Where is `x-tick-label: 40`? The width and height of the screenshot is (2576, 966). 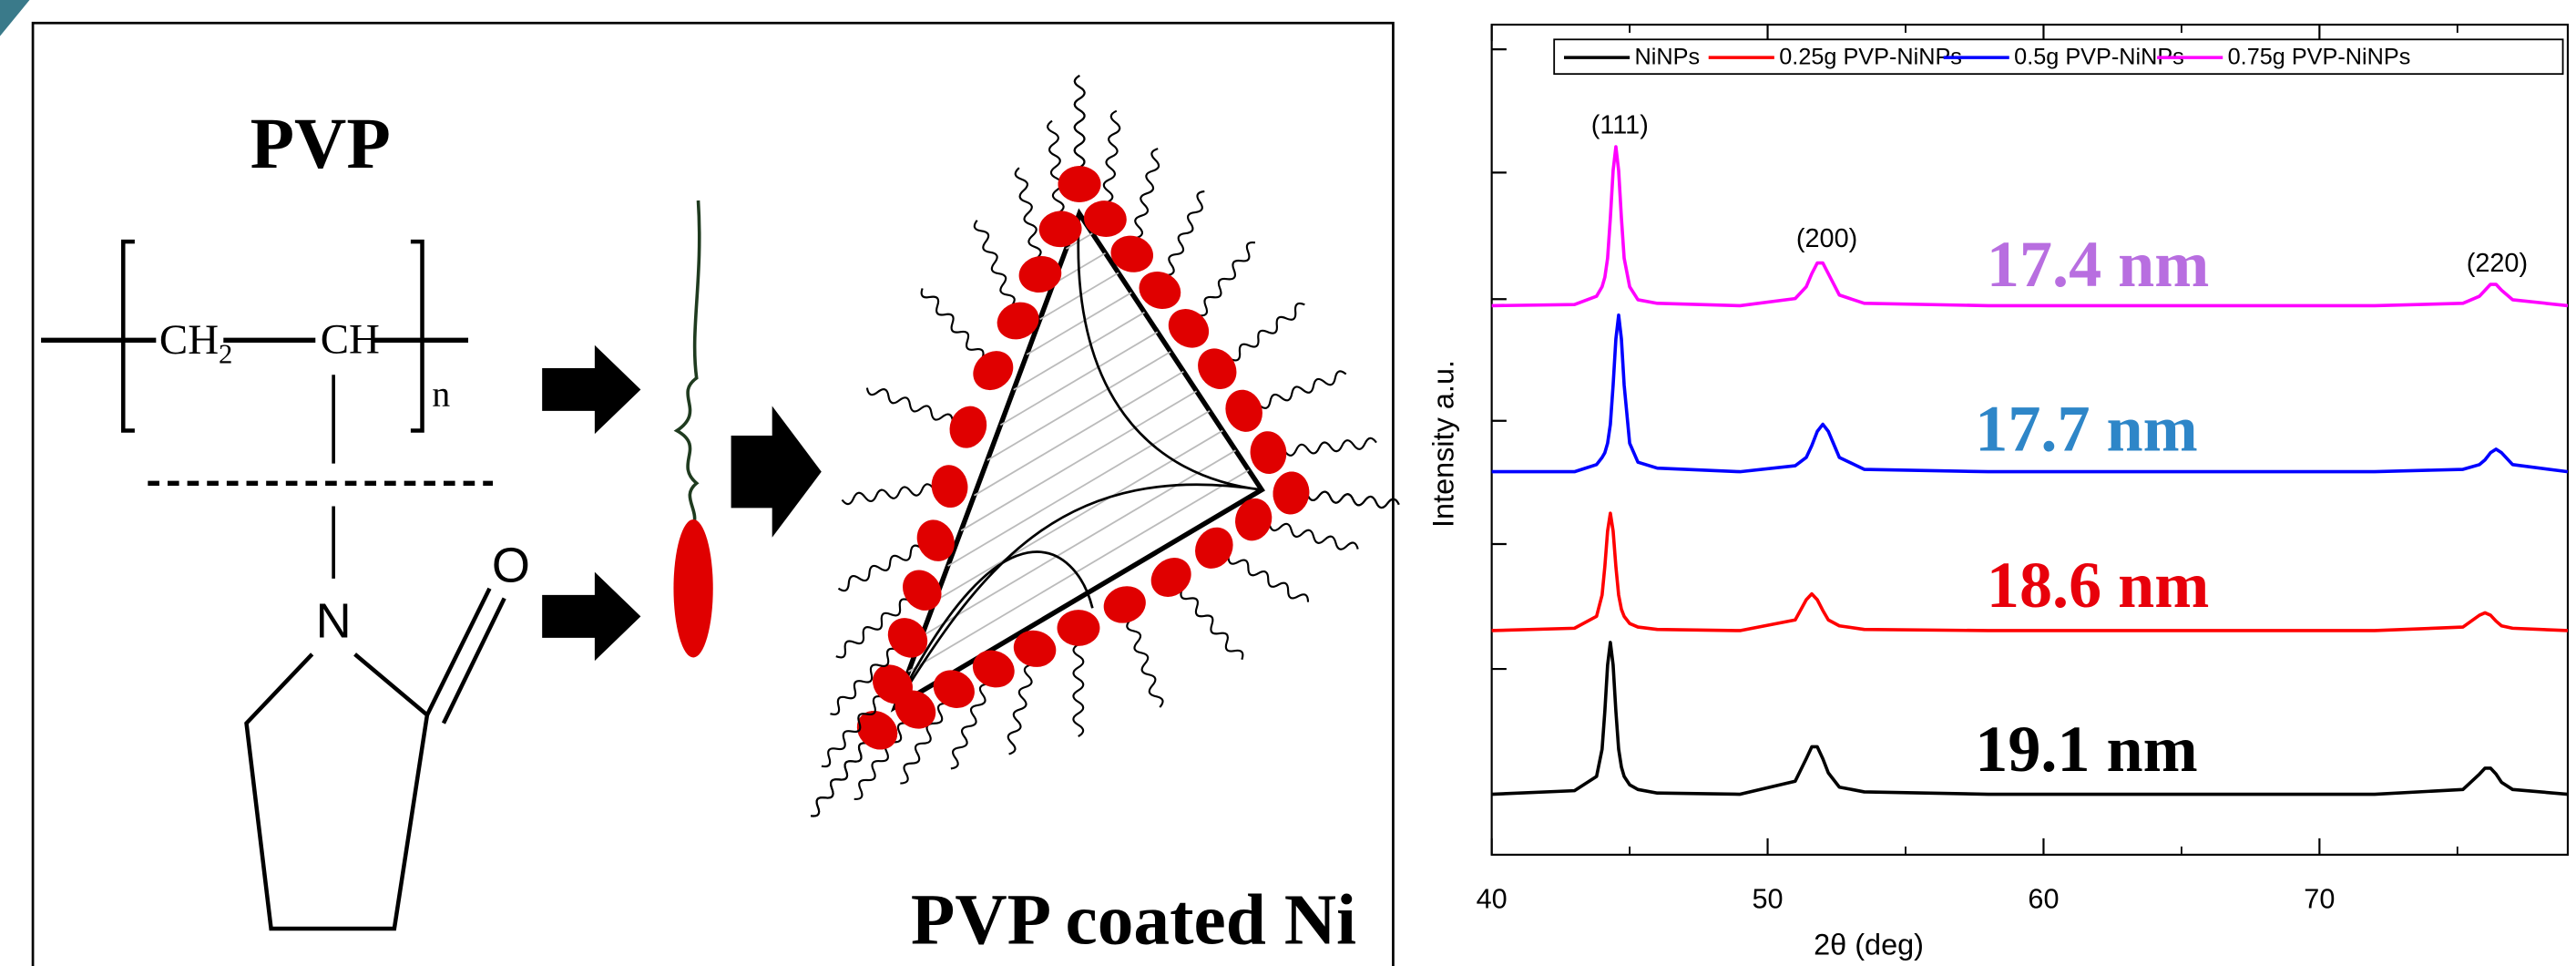 x-tick-label: 40 is located at coordinates (1492, 898).